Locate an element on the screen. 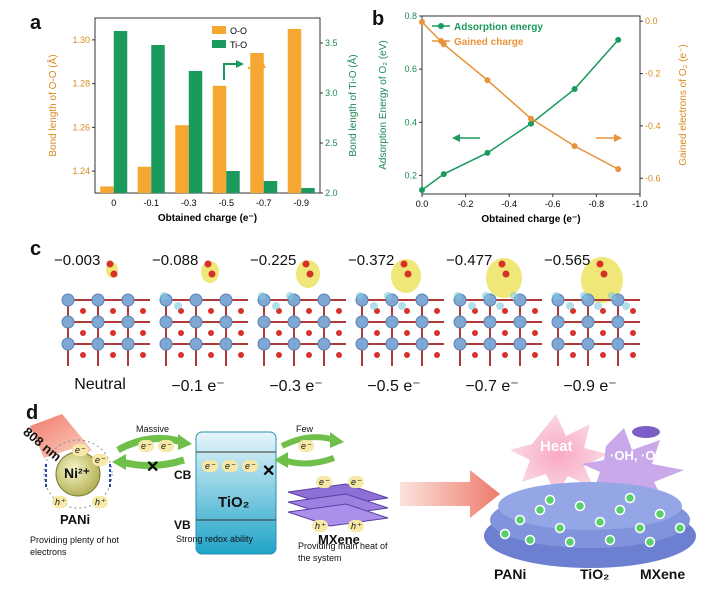 The height and width of the screenshot is (598, 710). axis-arrow-right-head is located at coordinates (618, 138).